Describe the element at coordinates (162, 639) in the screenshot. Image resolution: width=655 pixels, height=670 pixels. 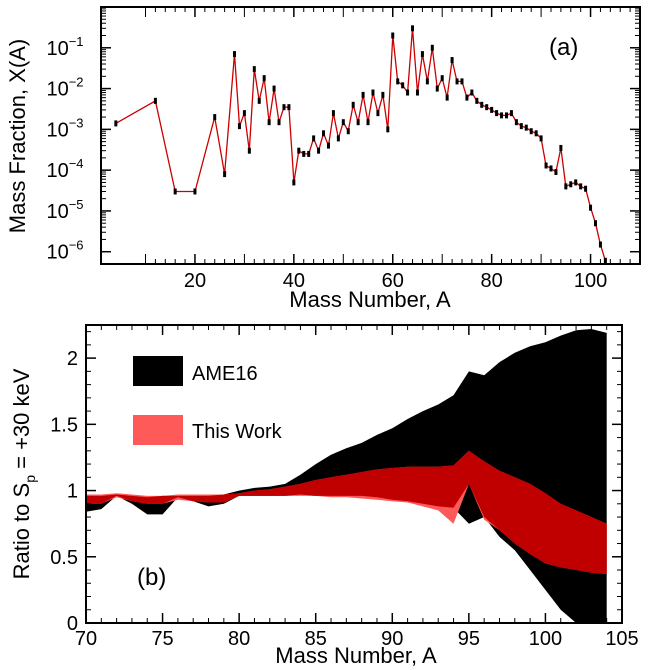
I see `x-tick-label: 75` at that location.